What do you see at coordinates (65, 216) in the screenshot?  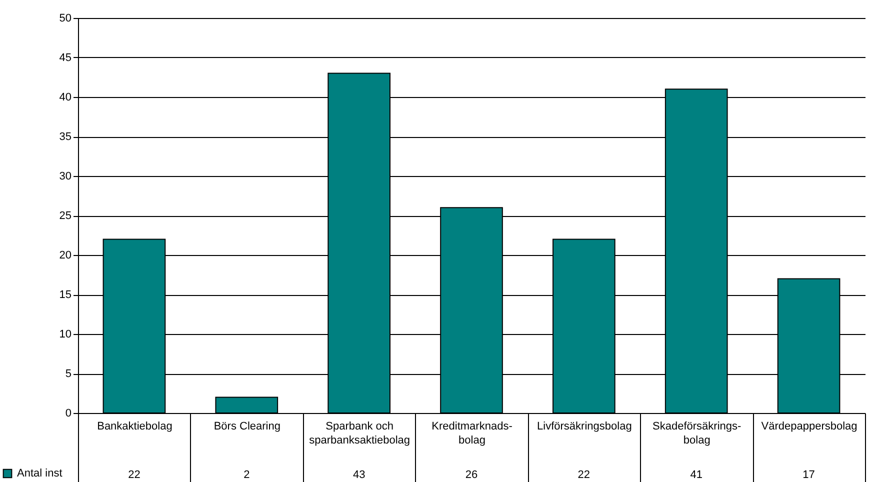 I see `y-tick-label: 25` at bounding box center [65, 216].